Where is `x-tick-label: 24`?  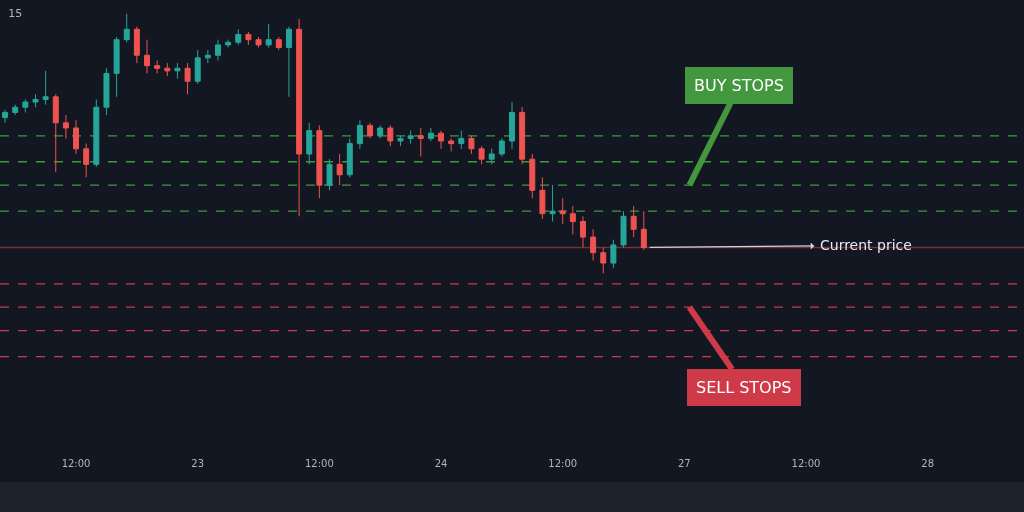 x-tick-label: 24 is located at coordinates (441, 463).